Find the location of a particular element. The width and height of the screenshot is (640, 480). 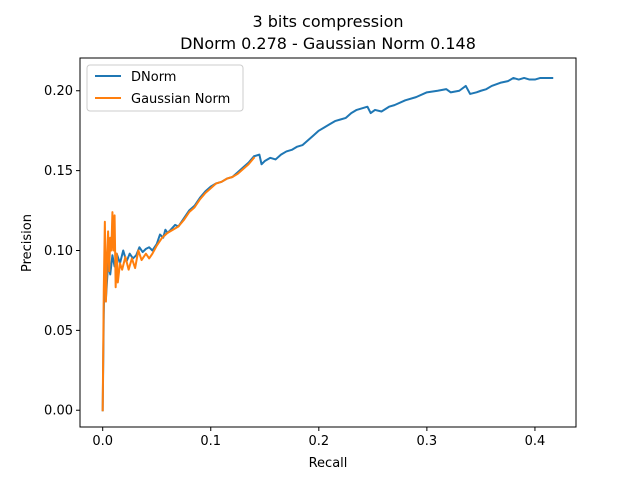

y-tick-label: 0.15 is located at coordinates (58, 171).